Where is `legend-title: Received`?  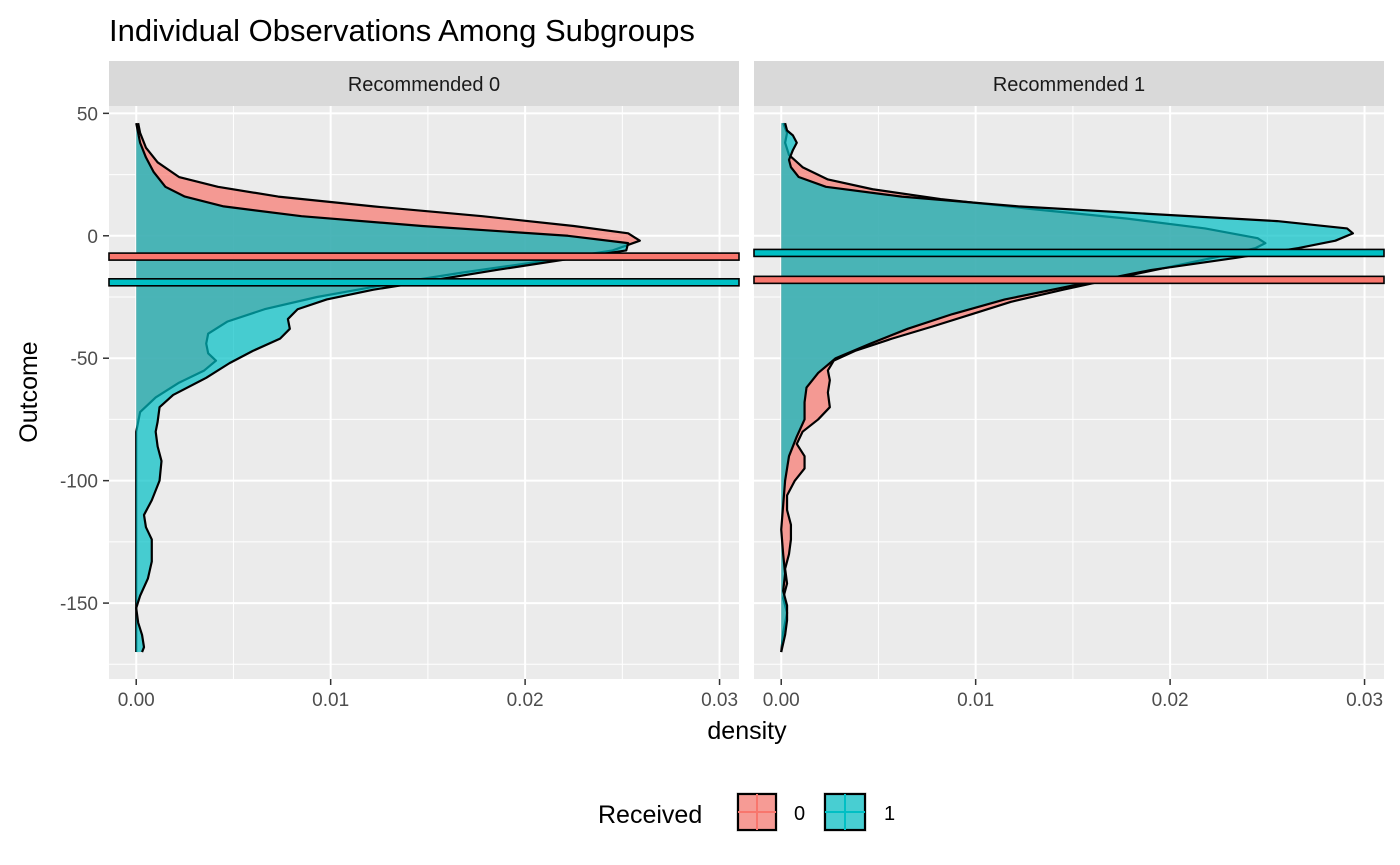 legend-title: Received is located at coordinates (650, 815).